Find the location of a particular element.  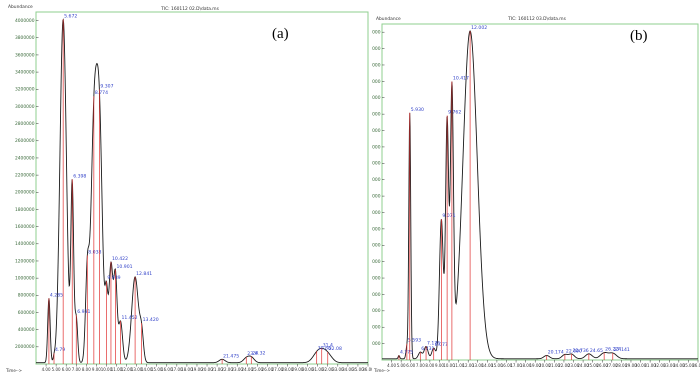

peak-label: 6.731 is located at coordinates (427, 349).